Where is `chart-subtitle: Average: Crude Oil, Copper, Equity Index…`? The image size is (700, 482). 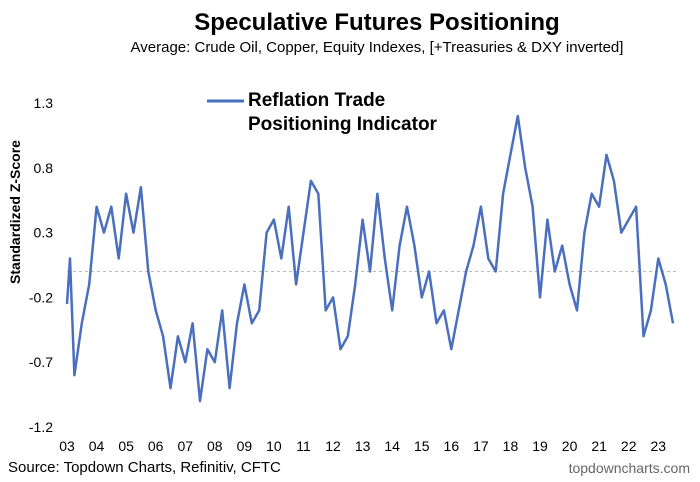 chart-subtitle: Average: Crude Oil, Copper, Equity Index… is located at coordinates (377, 47).